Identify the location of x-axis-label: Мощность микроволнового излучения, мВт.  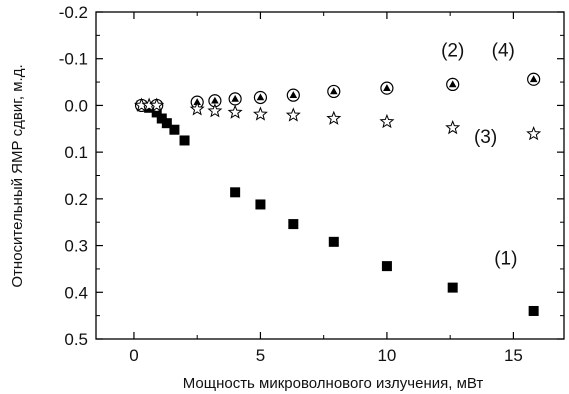
(333, 383).